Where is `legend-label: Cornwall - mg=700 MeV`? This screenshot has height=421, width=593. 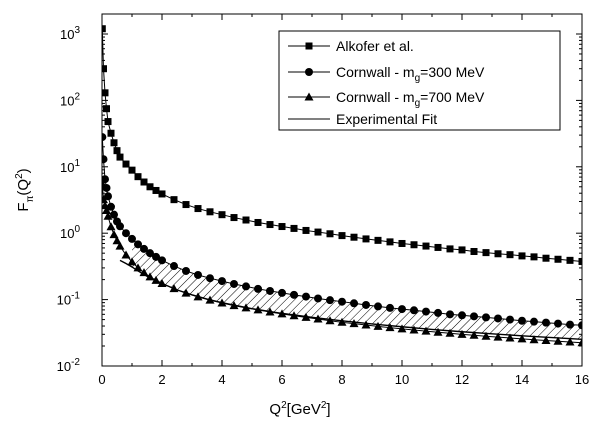
legend-label: Cornwall - mg=700 MeV is located at coordinates (410, 99).